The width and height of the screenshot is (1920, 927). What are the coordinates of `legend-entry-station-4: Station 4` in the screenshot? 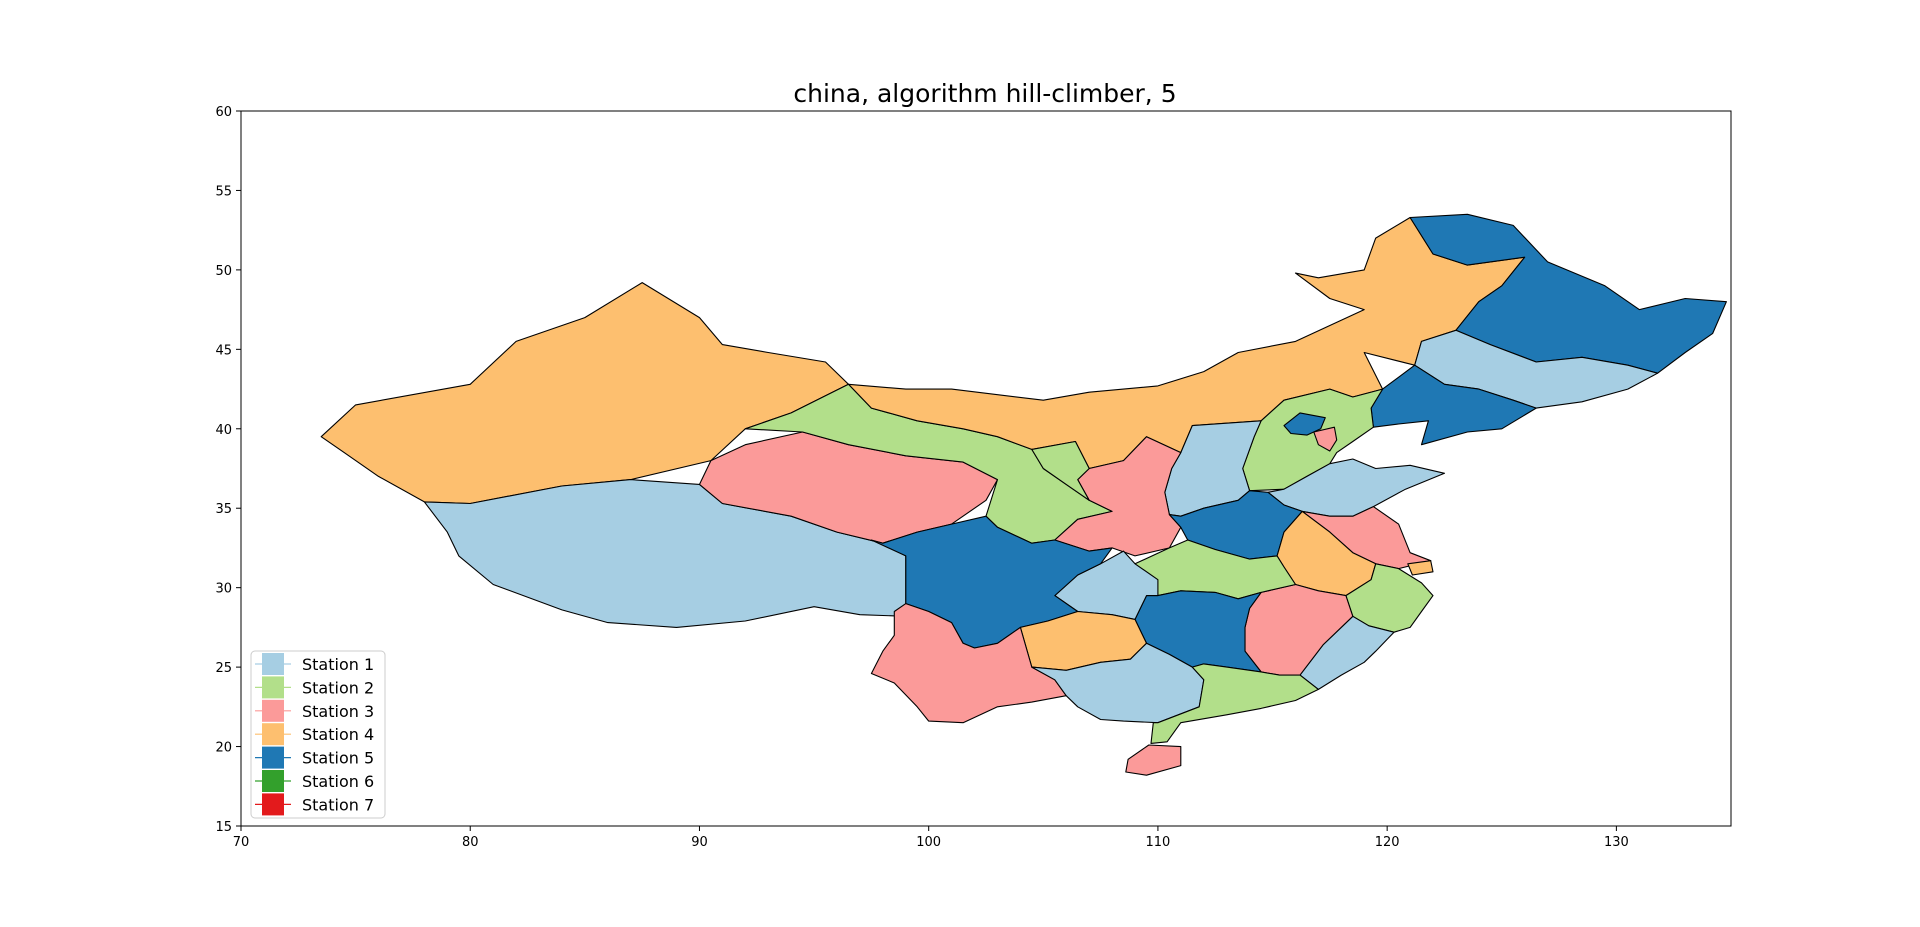 It's located at (314, 734).